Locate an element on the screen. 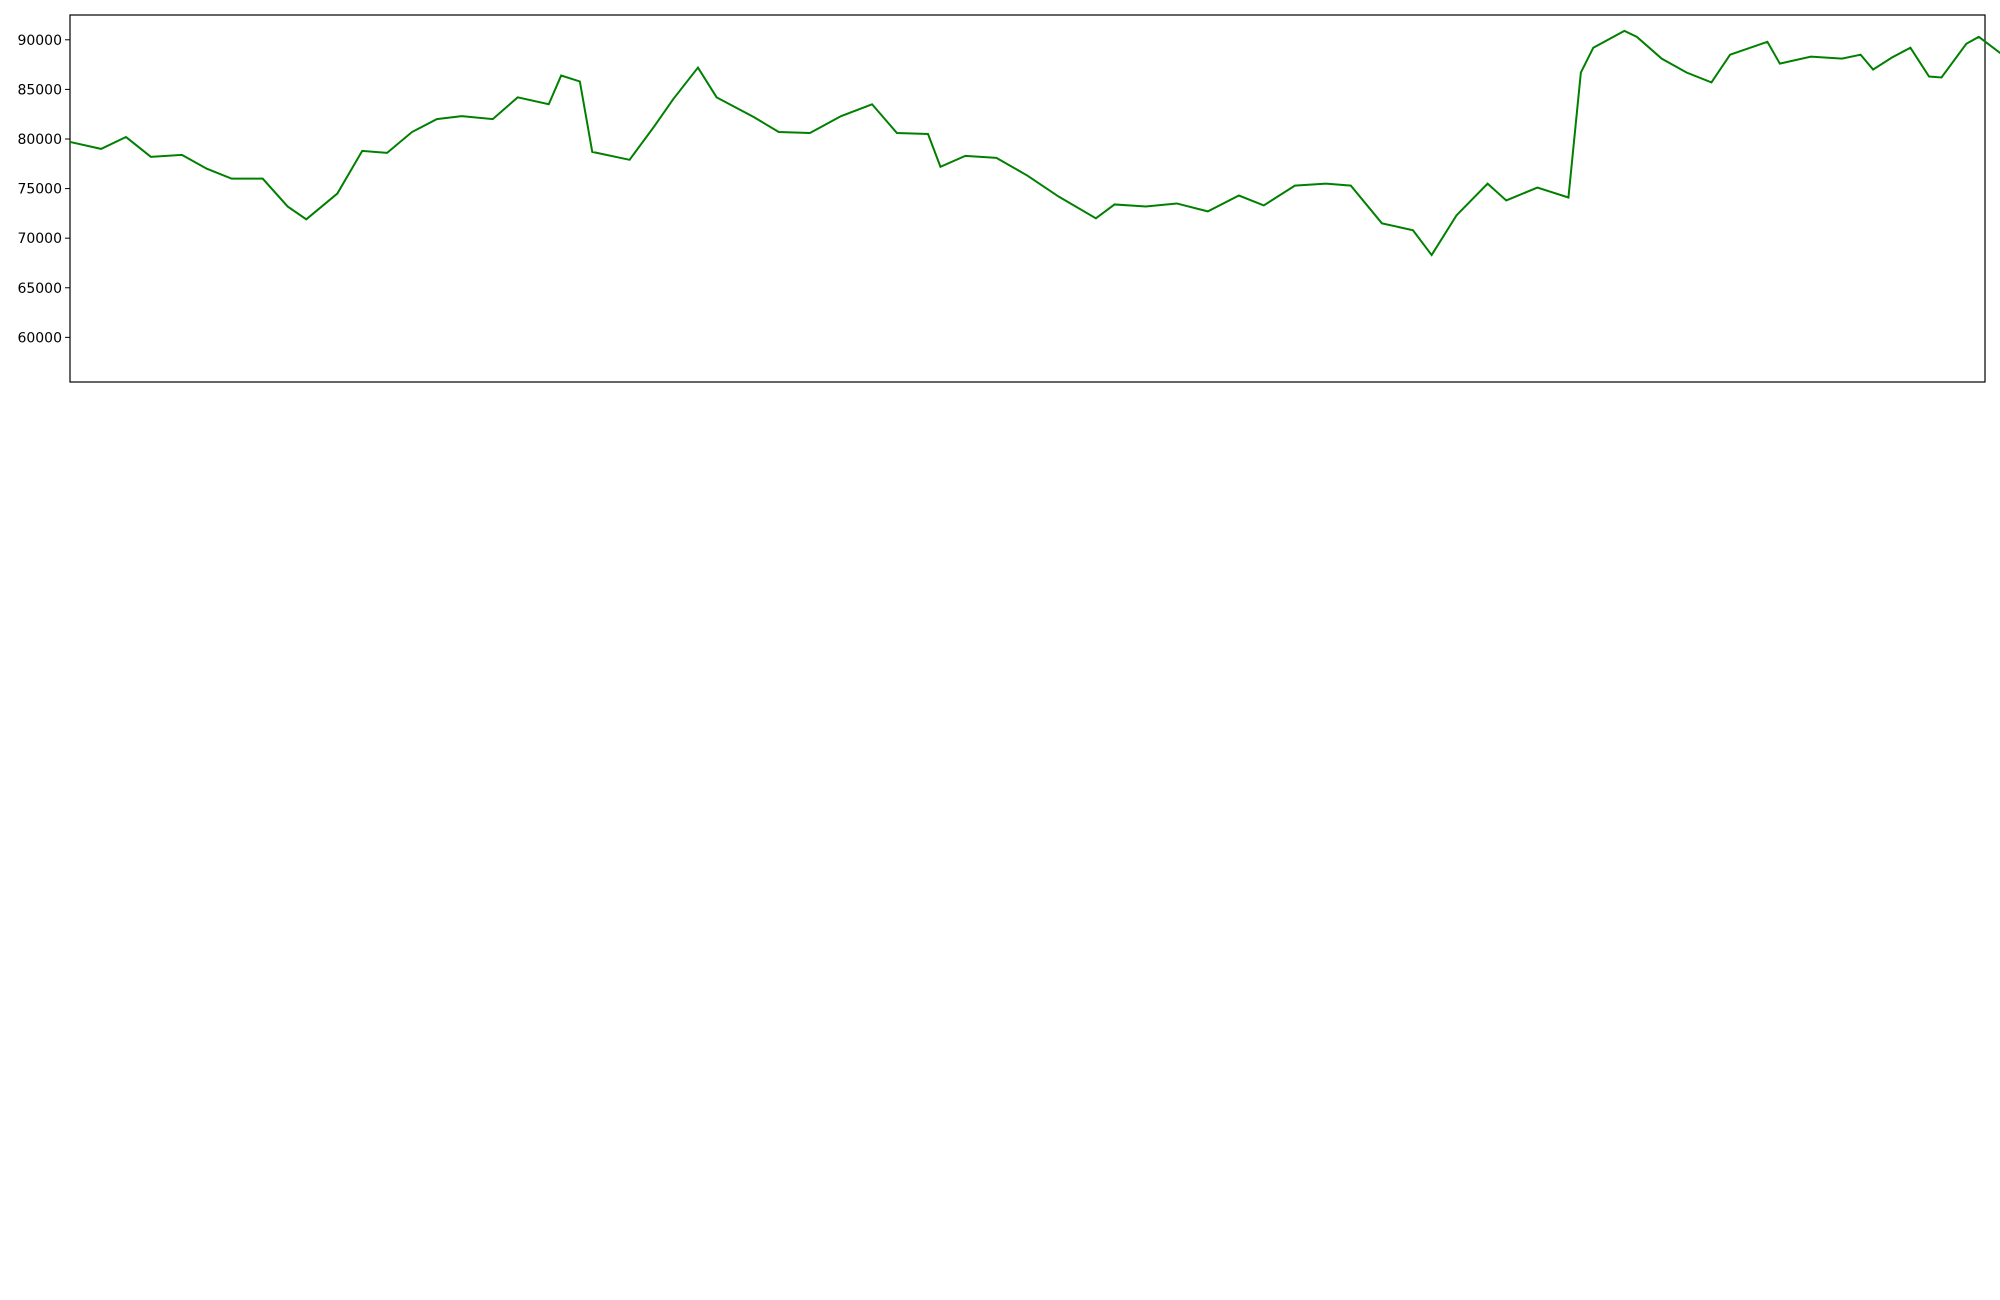  price-ytick-label: 75000 is located at coordinates (39, 190).